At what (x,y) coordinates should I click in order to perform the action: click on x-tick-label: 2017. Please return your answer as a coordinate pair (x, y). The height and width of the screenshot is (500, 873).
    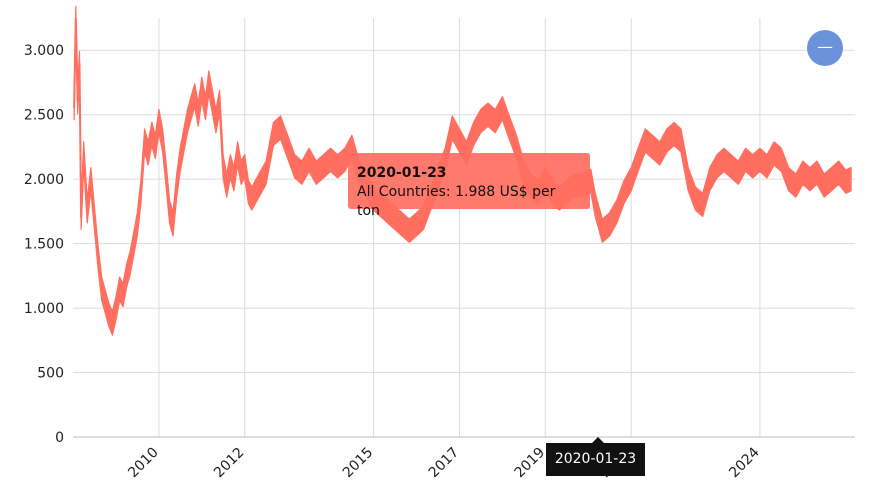
    Looking at the image, I should click on (444, 463).